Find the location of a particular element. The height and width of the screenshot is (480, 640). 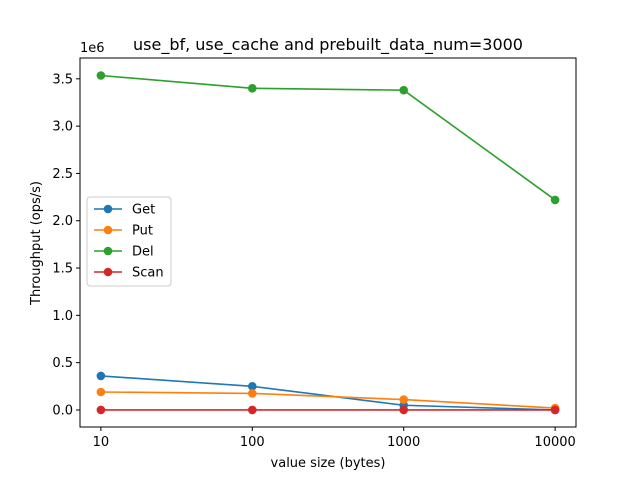

legend-label: Del is located at coordinates (143, 252).